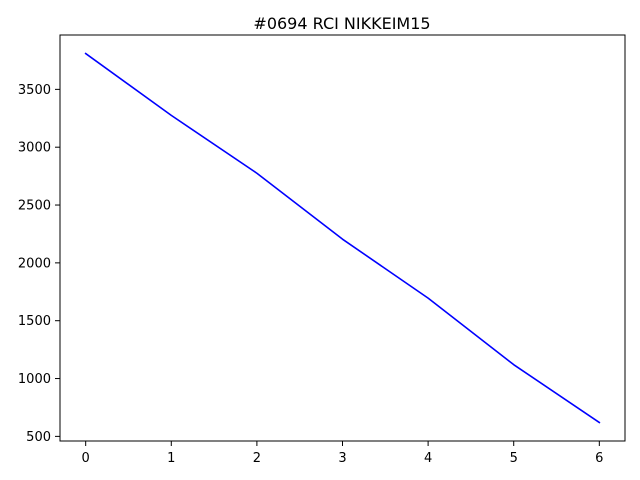  Describe the element at coordinates (257, 458) in the screenshot. I see `x-tick-label: 2` at that location.